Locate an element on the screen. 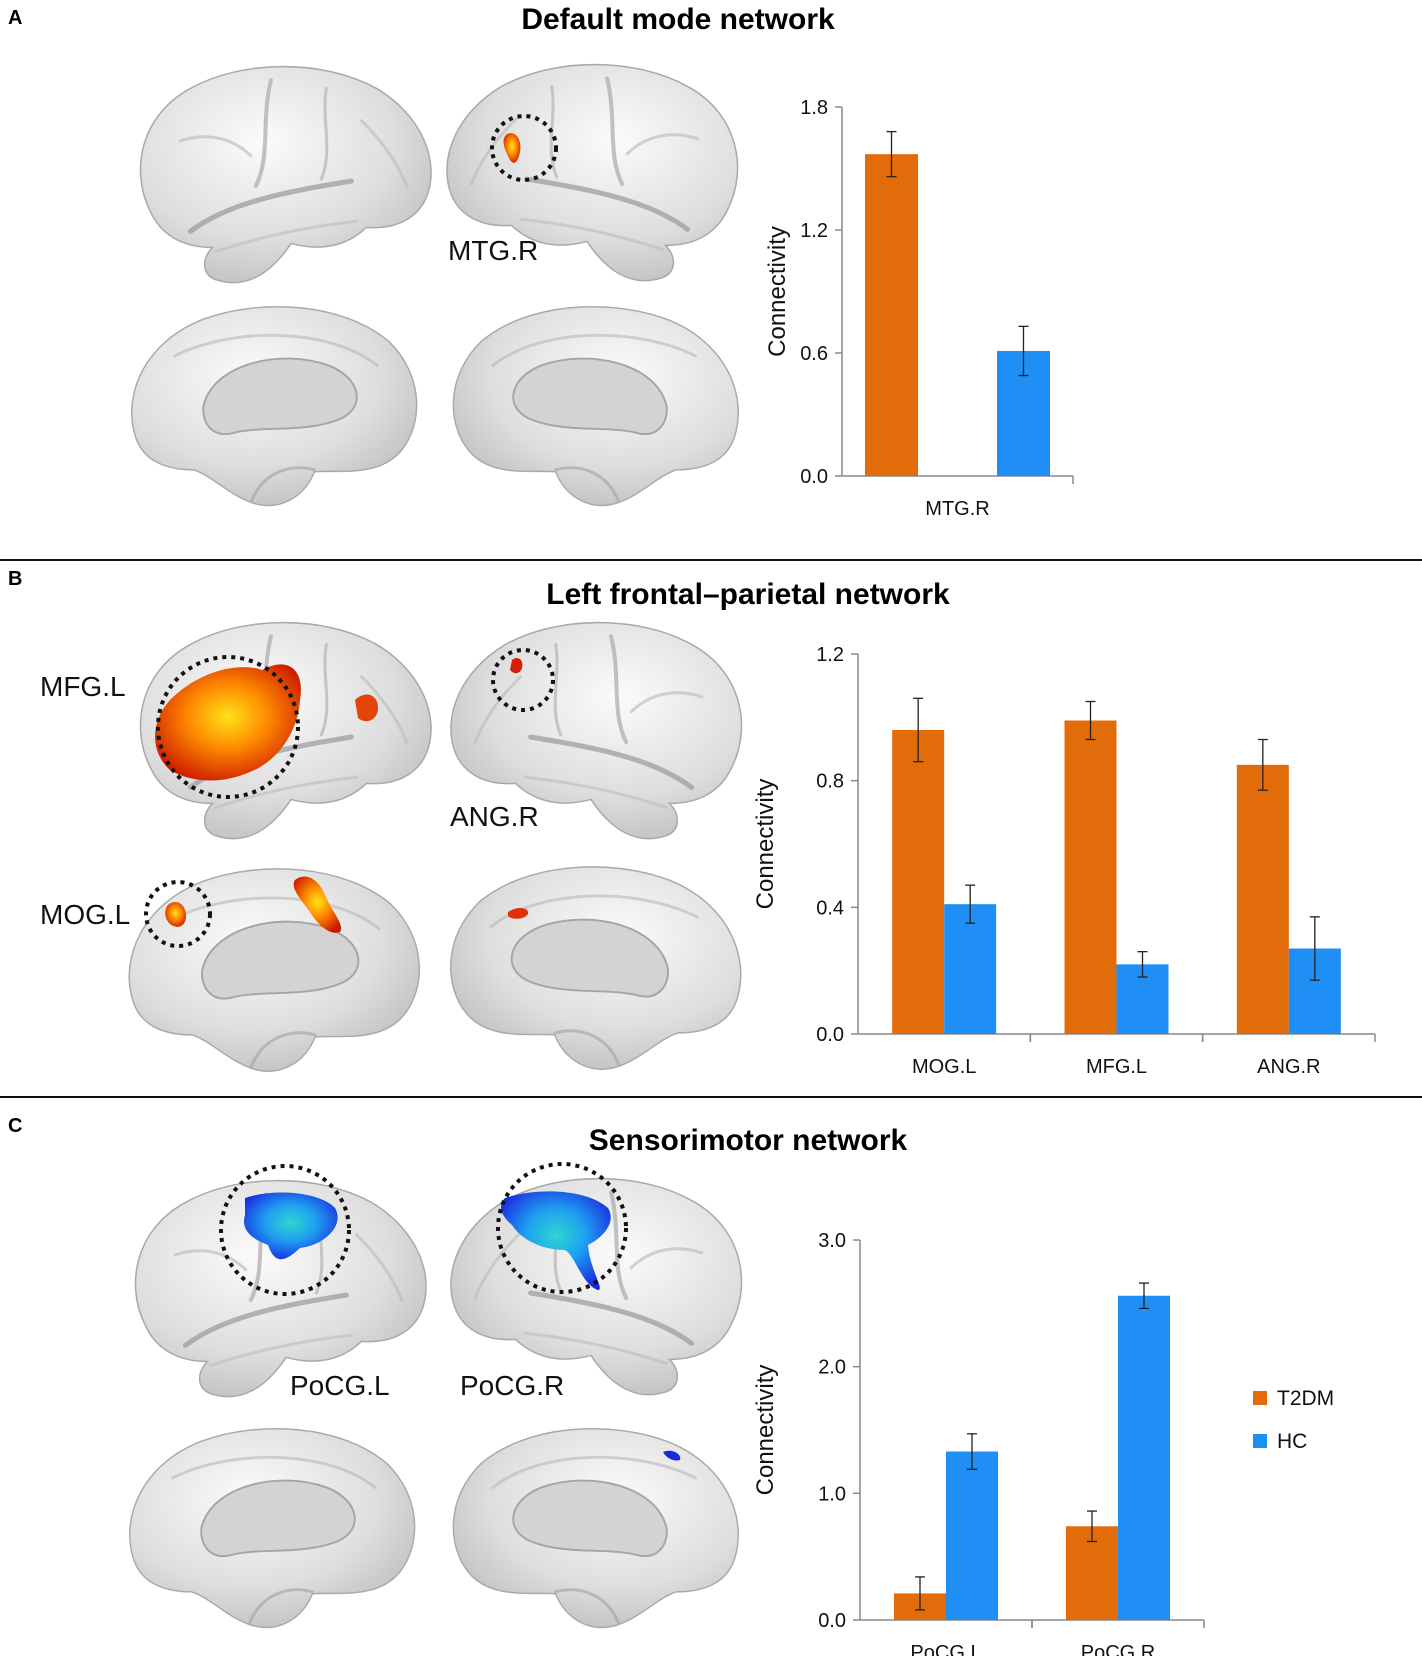 The width and height of the screenshot is (1422, 1656). brain-lateral-left is located at coordinates (285, 175).